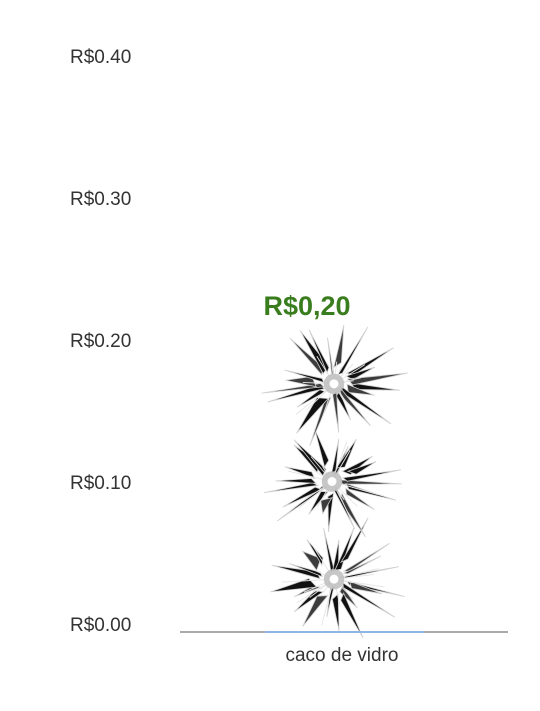 Image resolution: width=540 pixels, height=711 pixels. I want to click on y-tick-label: R$0.40, so click(100, 57).